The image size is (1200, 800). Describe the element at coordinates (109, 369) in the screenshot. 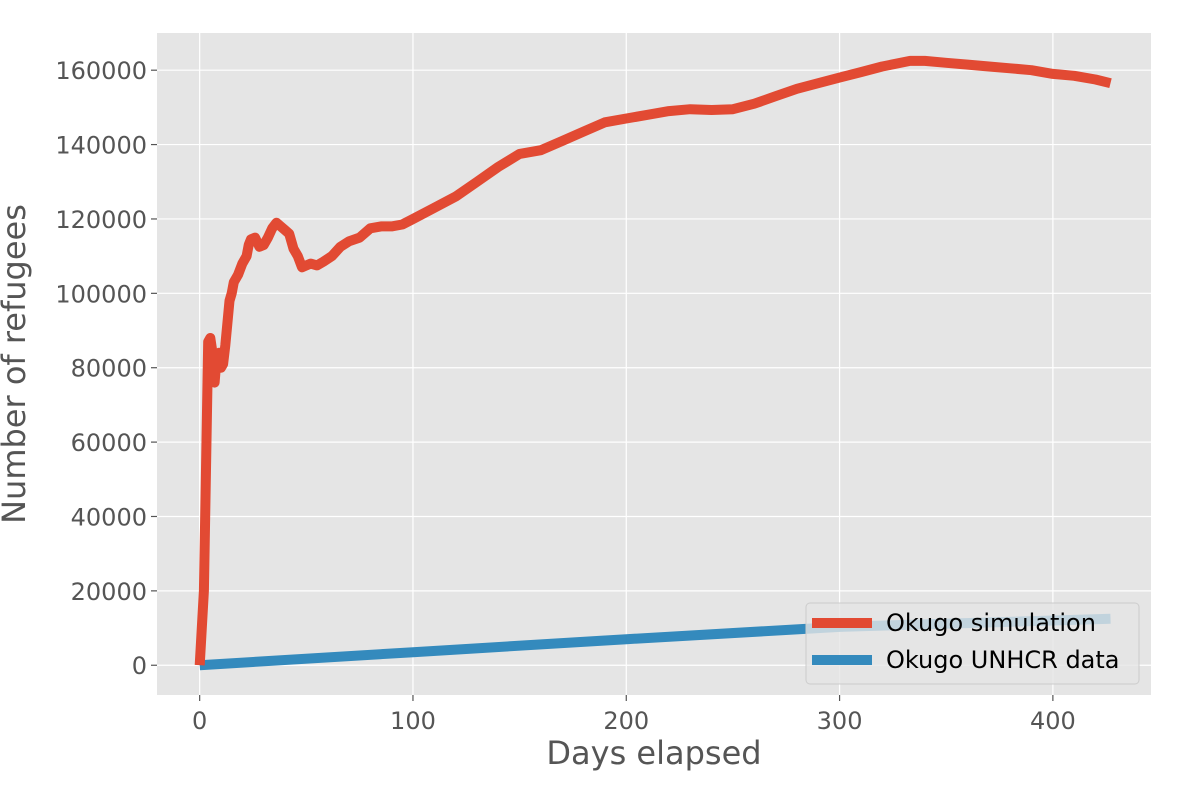

I see `y-tick-label: 80000` at that location.